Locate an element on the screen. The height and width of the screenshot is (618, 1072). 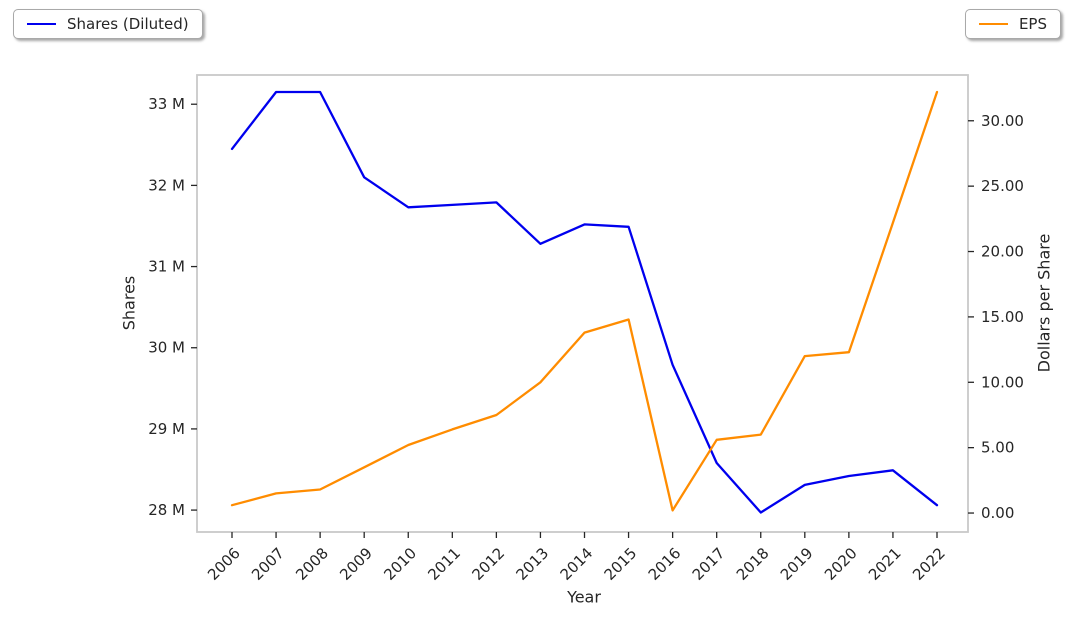
x-tick-label: 2013 is located at coordinates (533, 564).